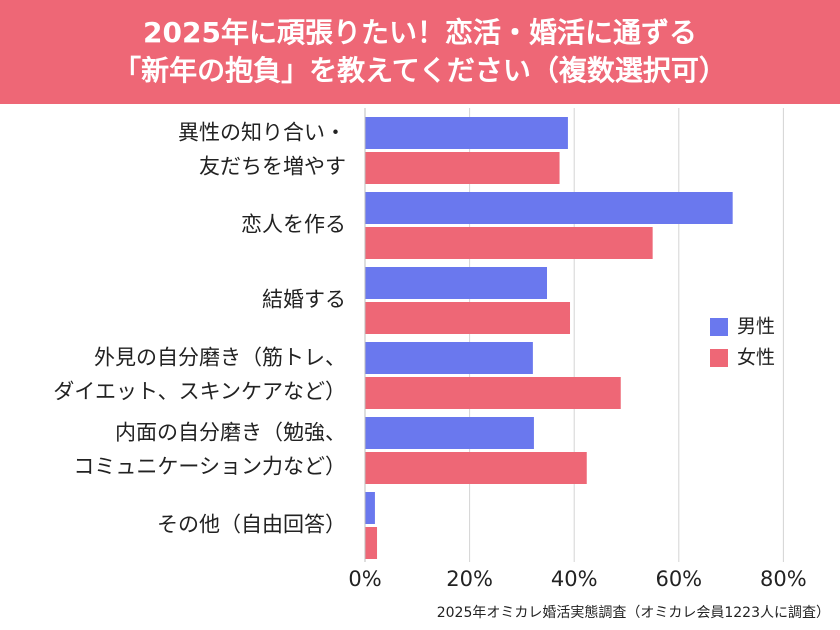 The height and width of the screenshot is (630, 840). Describe the element at coordinates (199, 392) in the screenshot. I see `category-label: ダイエット、スキンケアなど）` at that location.